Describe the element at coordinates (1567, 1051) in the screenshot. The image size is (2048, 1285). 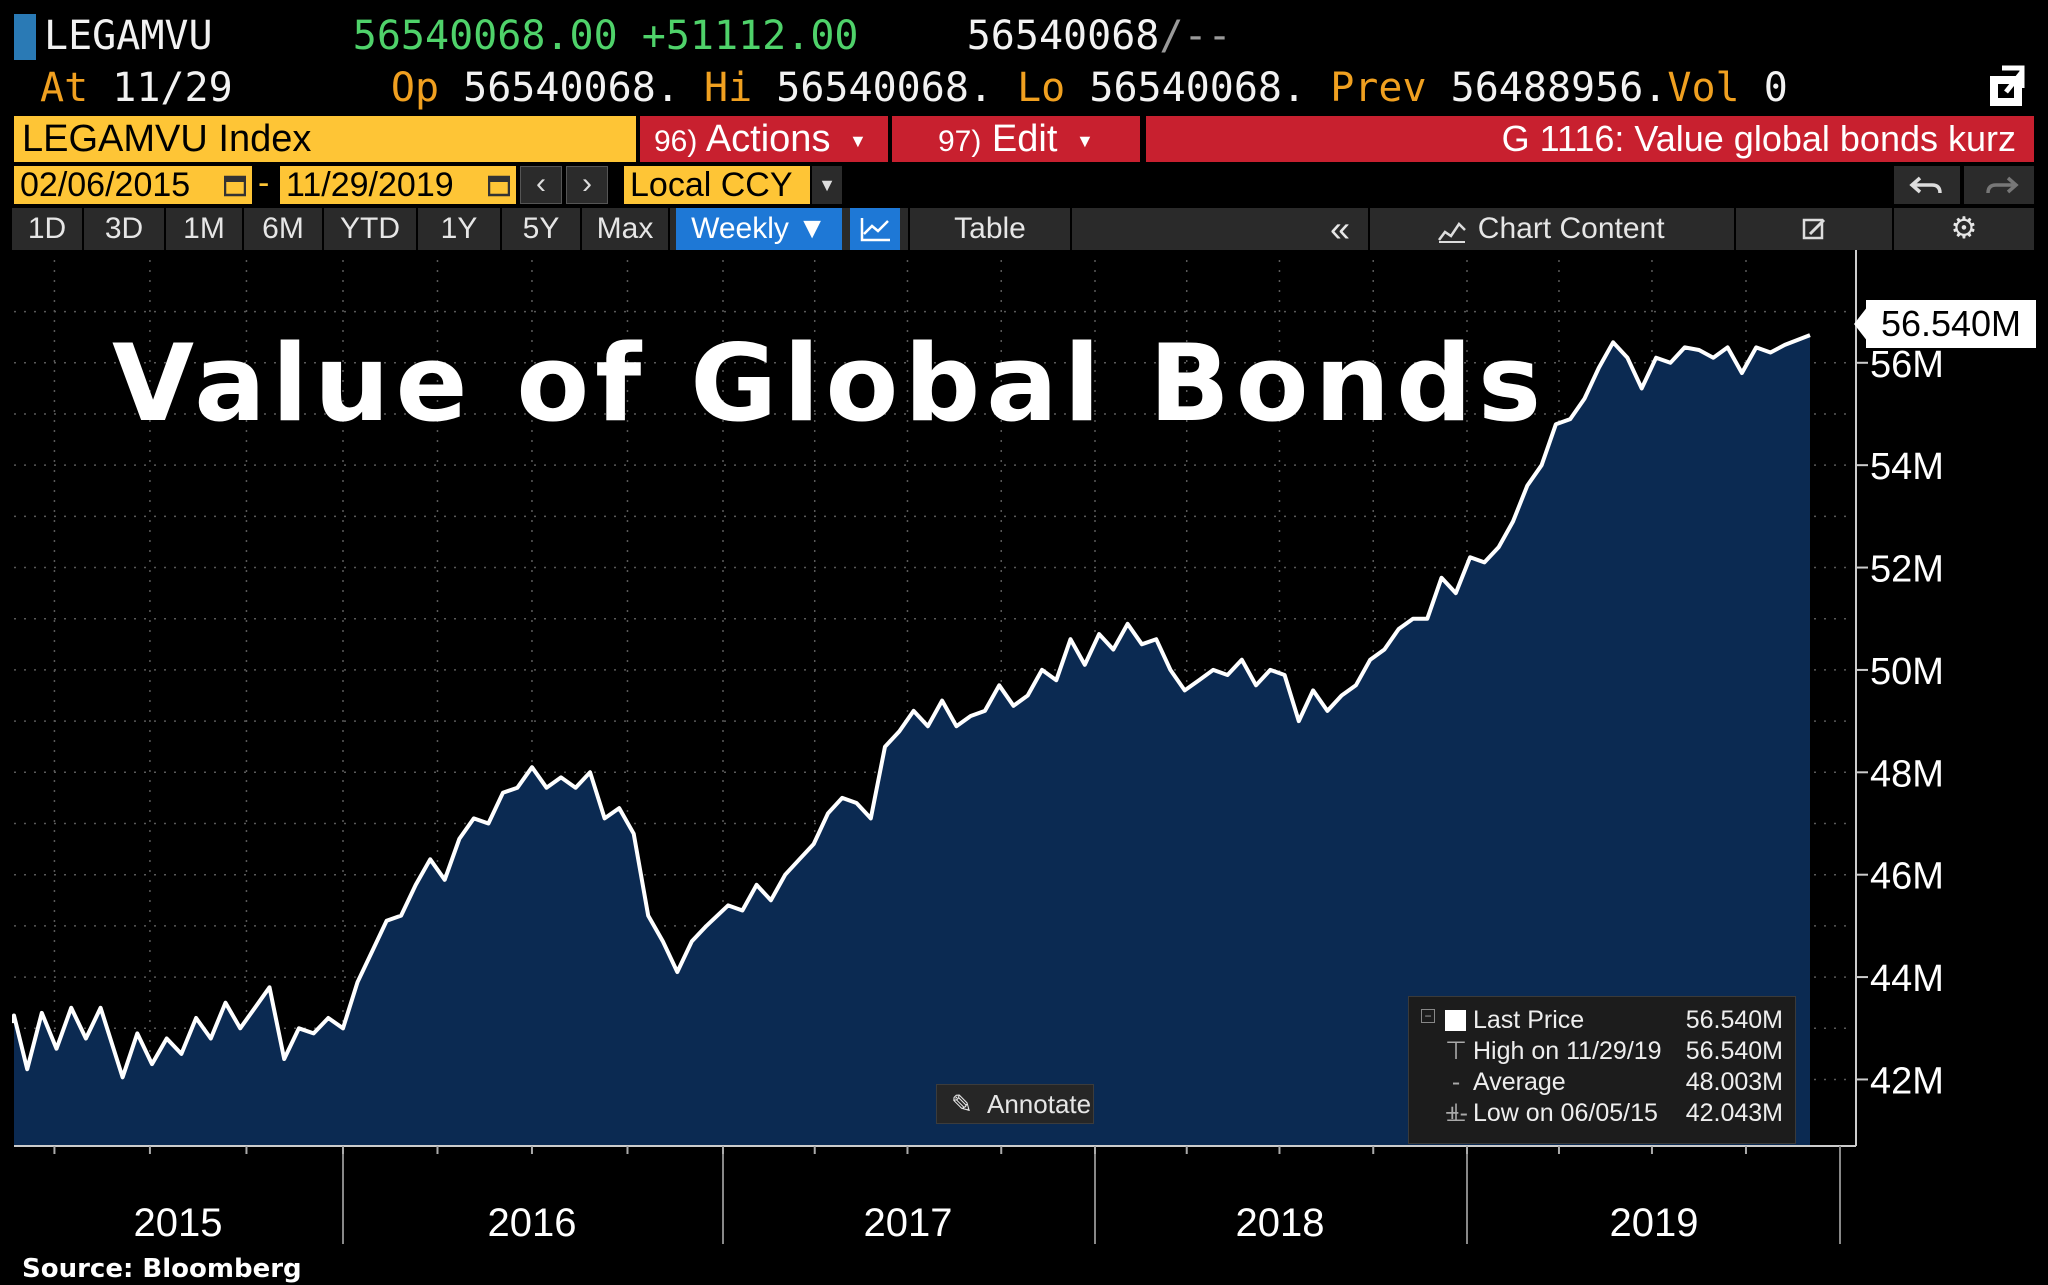
I see `legend-label: High on 11/29/19` at that location.